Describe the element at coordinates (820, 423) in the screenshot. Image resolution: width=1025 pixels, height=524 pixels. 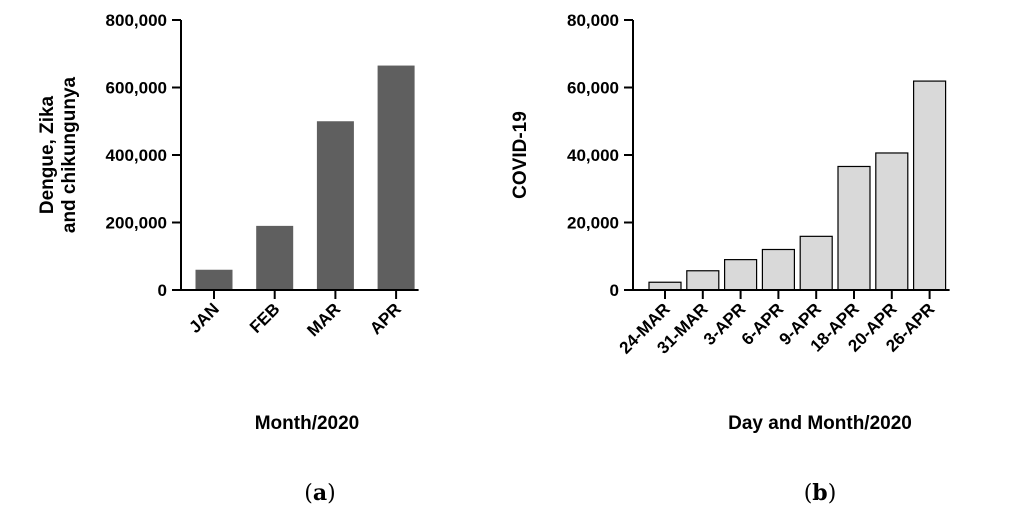
I see `x-axis-title: Day and Month/2020` at that location.